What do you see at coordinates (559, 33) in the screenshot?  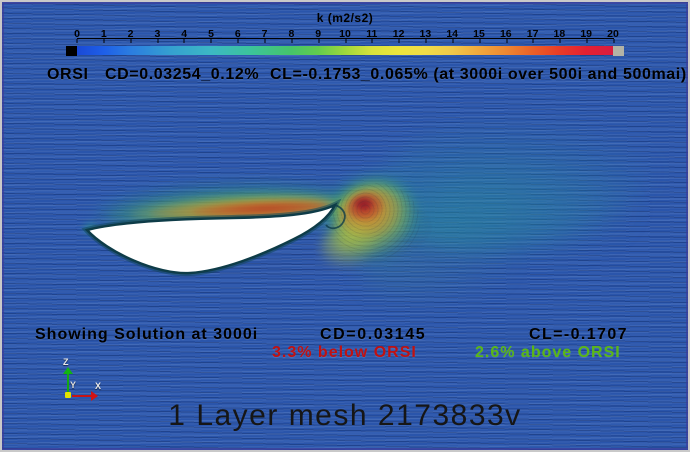 I see `colorbar-tick-label: 18` at bounding box center [559, 33].